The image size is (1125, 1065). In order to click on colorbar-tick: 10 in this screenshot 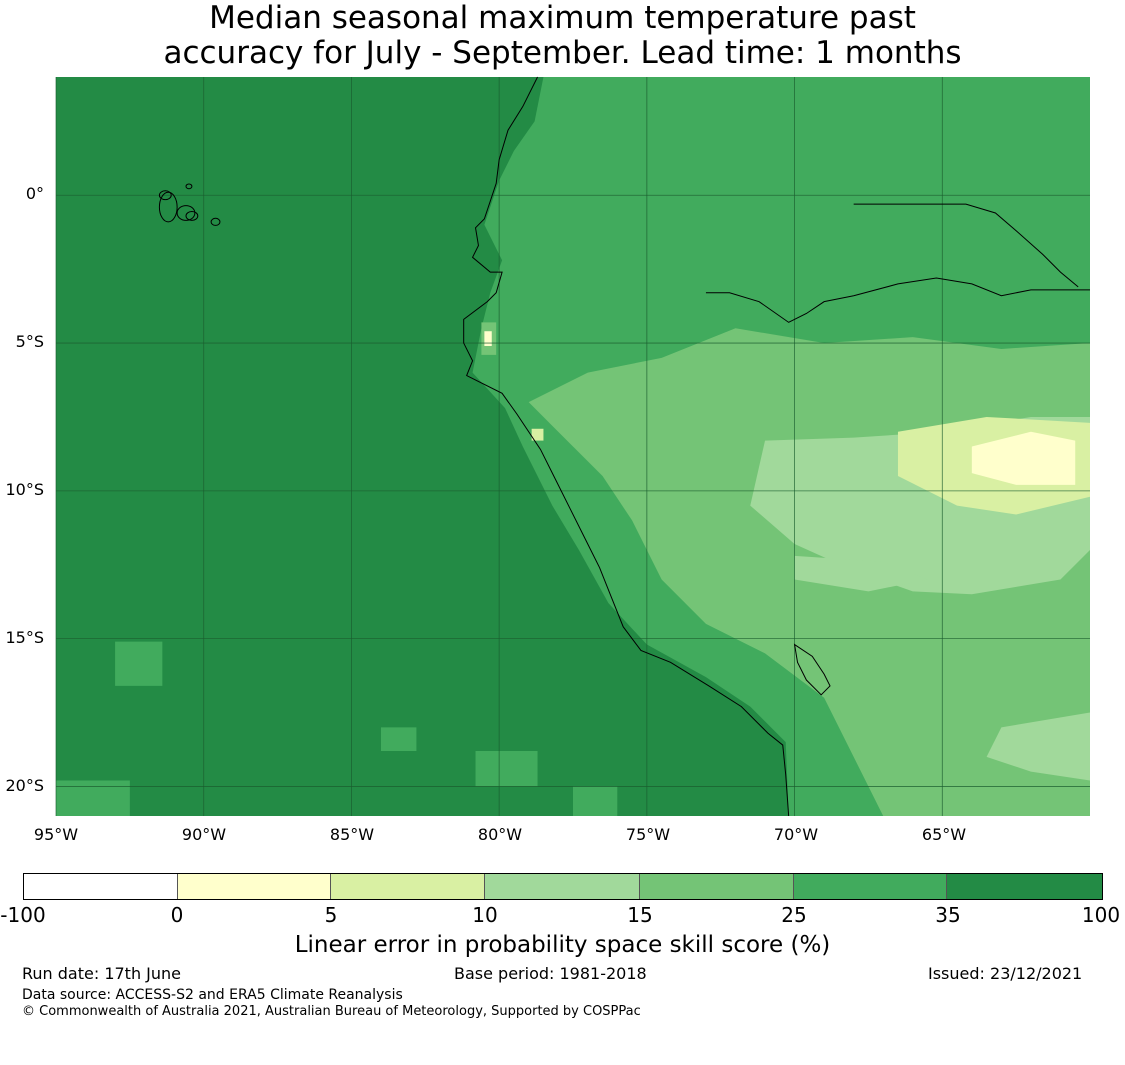, I will do `click(485, 915)`.